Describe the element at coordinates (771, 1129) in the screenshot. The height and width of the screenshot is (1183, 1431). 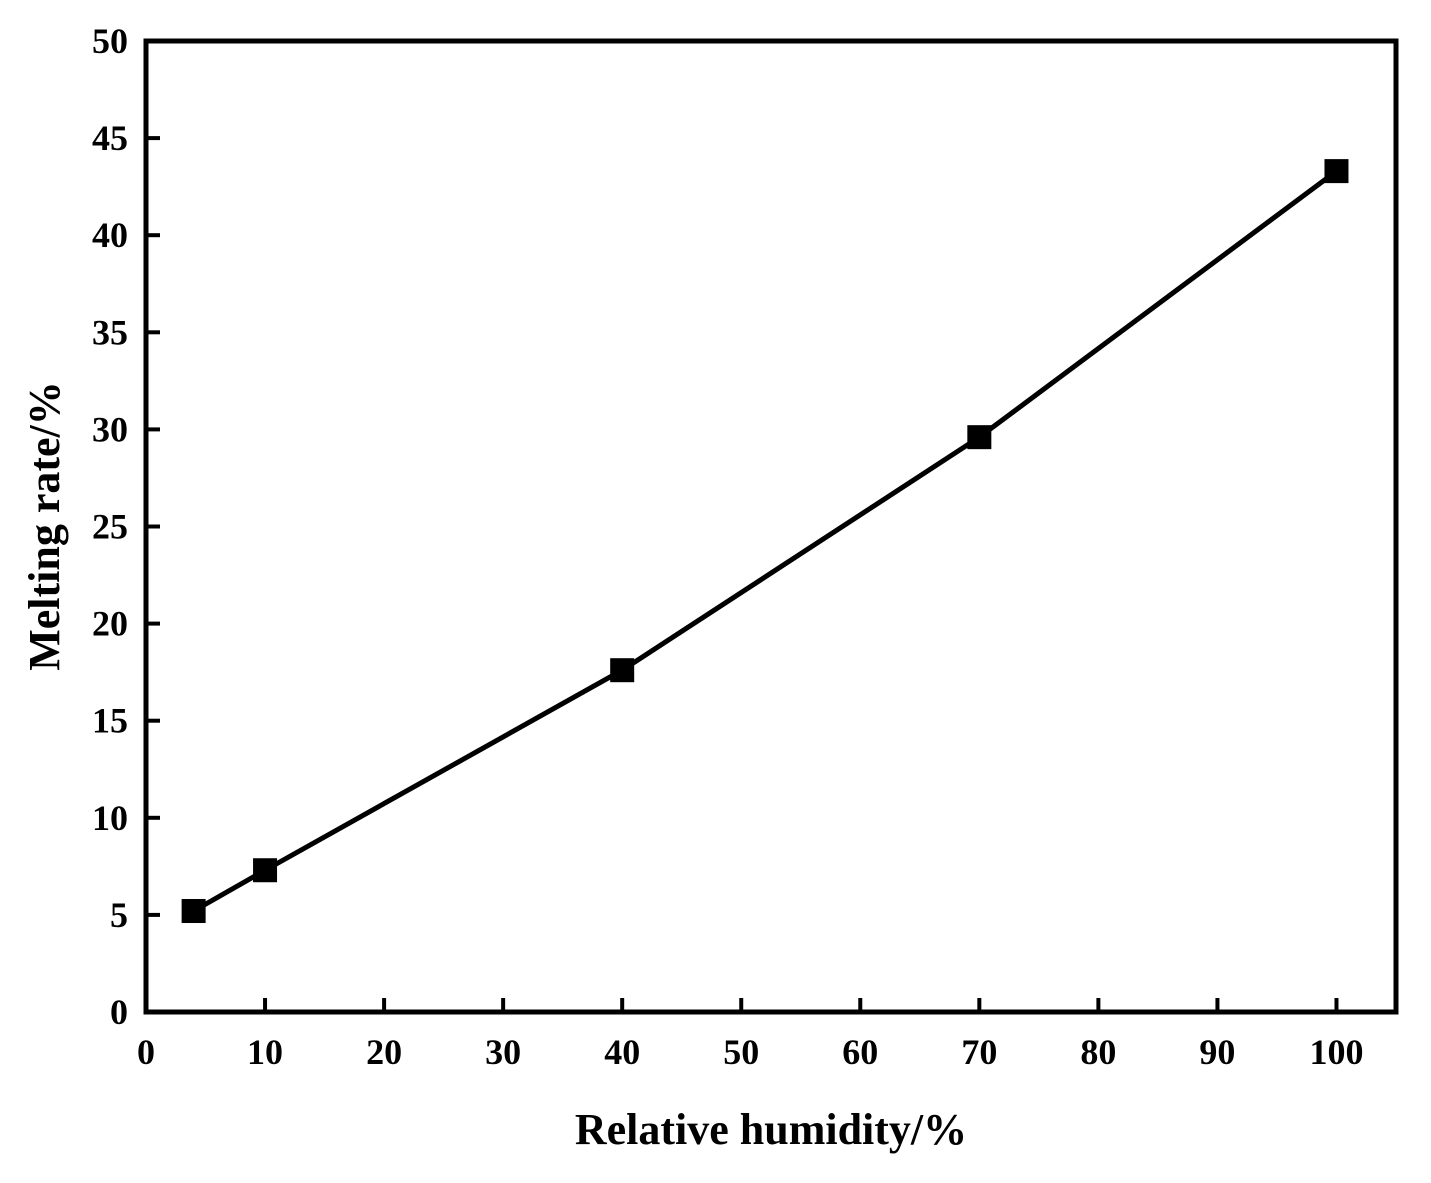
I see `x-axis-label: Relative humidity/%` at that location.